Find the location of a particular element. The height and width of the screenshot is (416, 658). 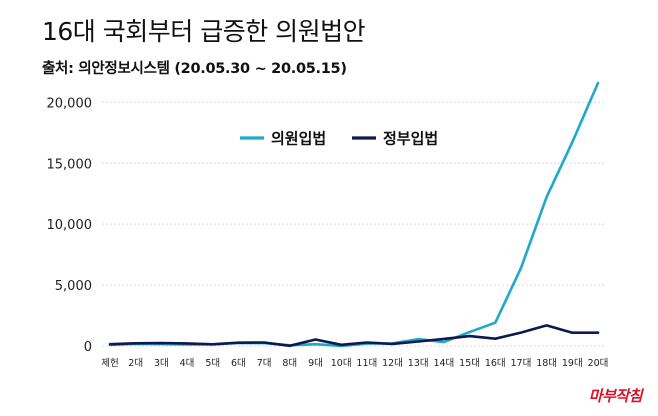

x-tick-label: 13대 is located at coordinates (418, 363).